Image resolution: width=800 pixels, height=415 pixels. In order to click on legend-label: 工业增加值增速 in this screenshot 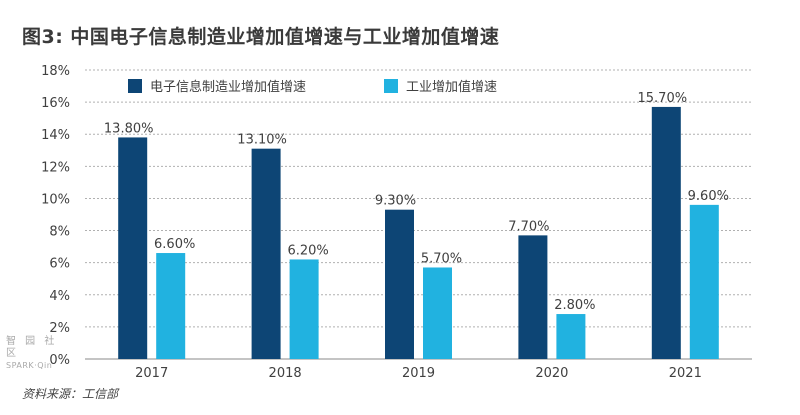, I will do `click(451, 87)`.